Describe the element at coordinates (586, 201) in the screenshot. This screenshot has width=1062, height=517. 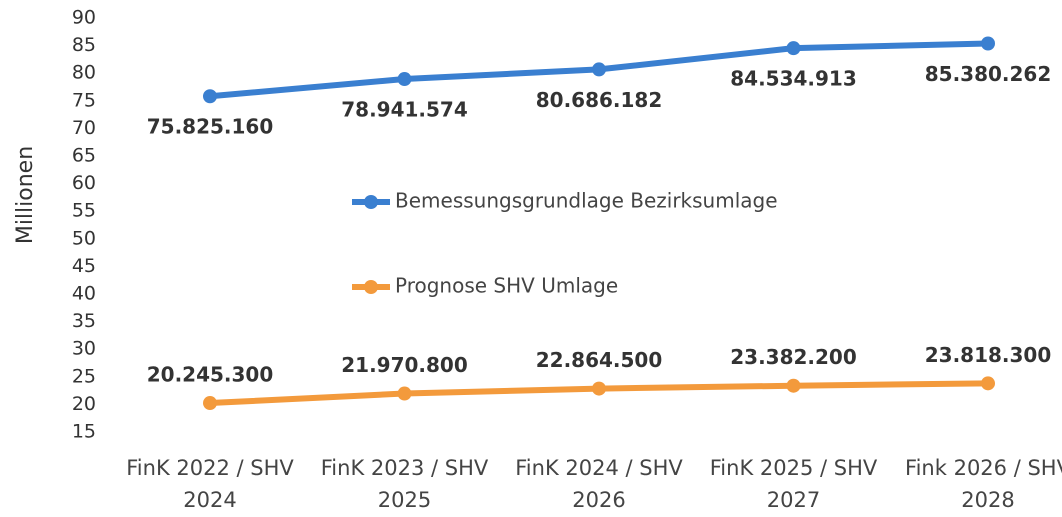
I see `legend-label: Bemessungsgrundlage Bezirksumlage` at that location.